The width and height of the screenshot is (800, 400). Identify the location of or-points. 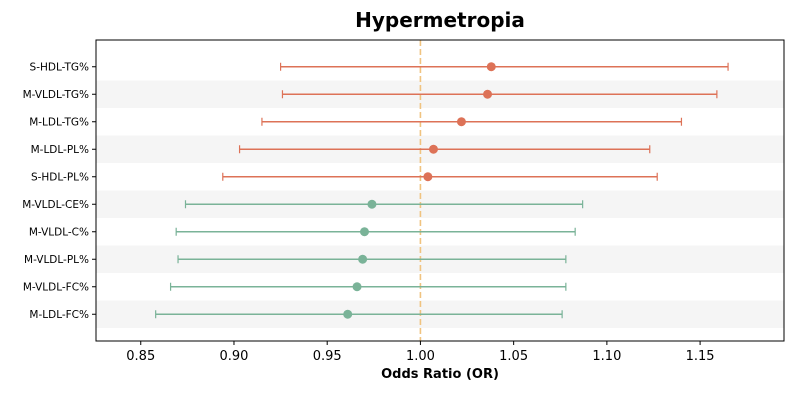
(419, 190).